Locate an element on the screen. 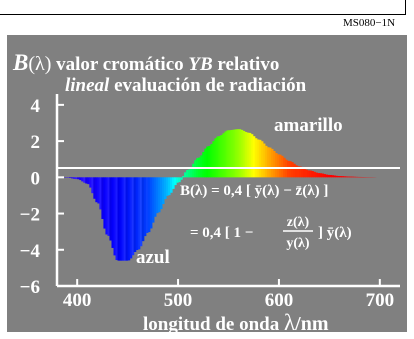 The height and width of the screenshot is (339, 414). y-tick-label: −4 is located at coordinates (30, 251).